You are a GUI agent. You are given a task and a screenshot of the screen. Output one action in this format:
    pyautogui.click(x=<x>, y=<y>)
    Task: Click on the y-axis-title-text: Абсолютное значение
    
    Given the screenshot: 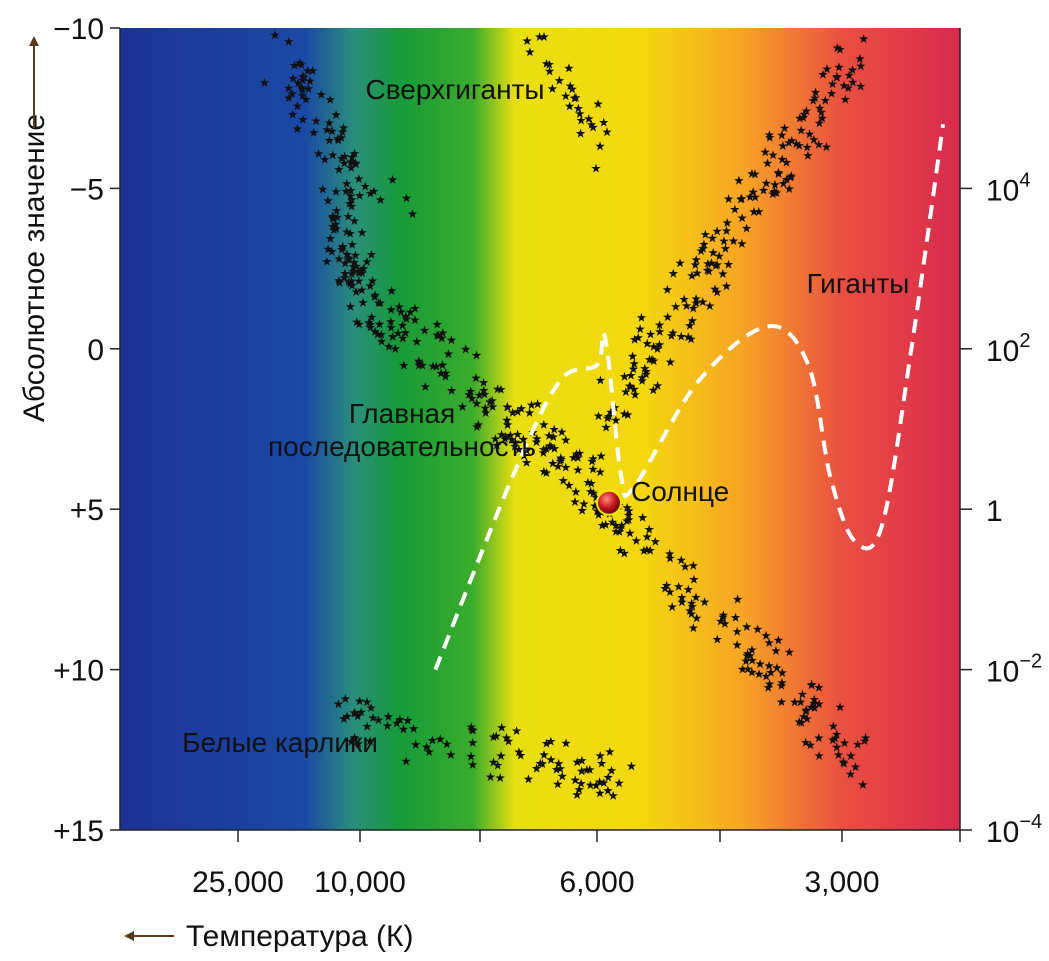 What is the action you would take?
    pyautogui.click(x=34, y=268)
    